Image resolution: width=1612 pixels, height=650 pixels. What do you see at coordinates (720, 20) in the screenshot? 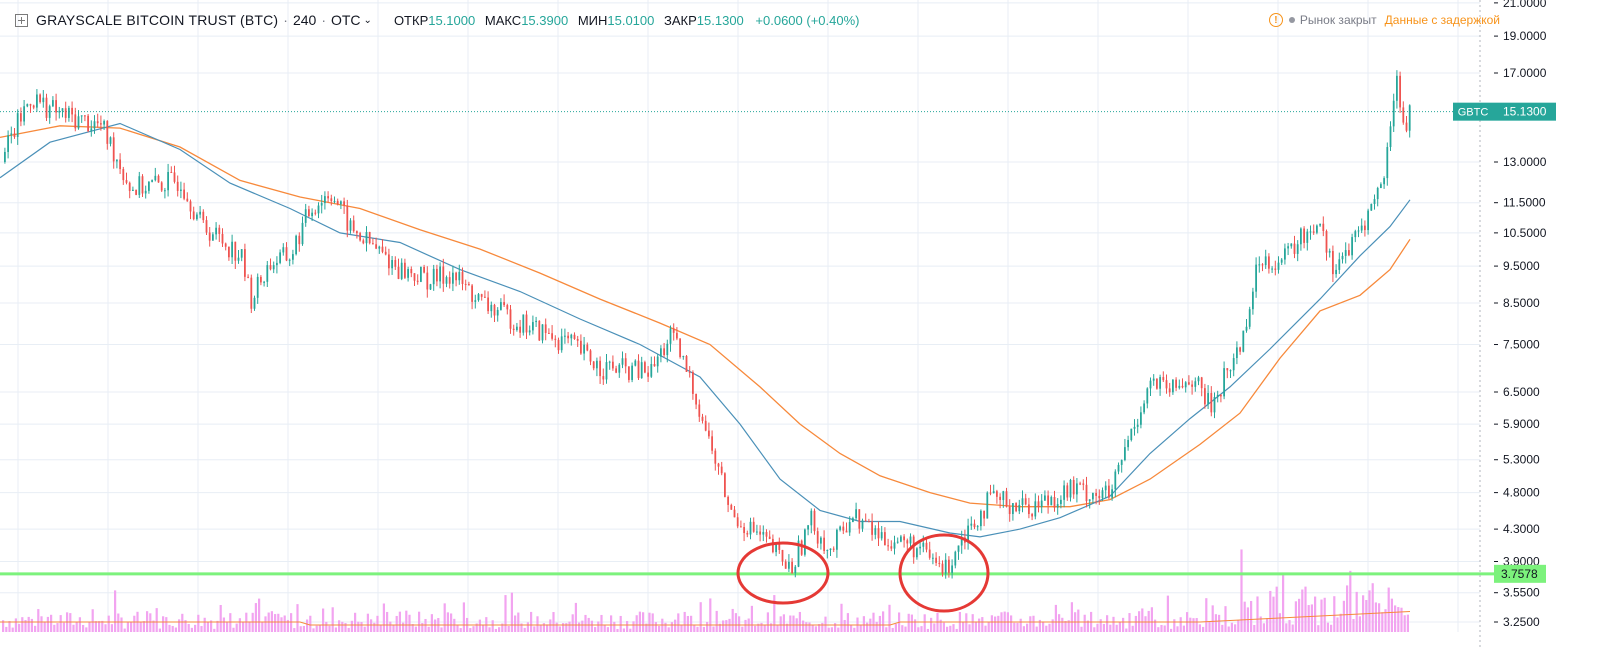
I see `close-value: 15.1300` at bounding box center [720, 20].